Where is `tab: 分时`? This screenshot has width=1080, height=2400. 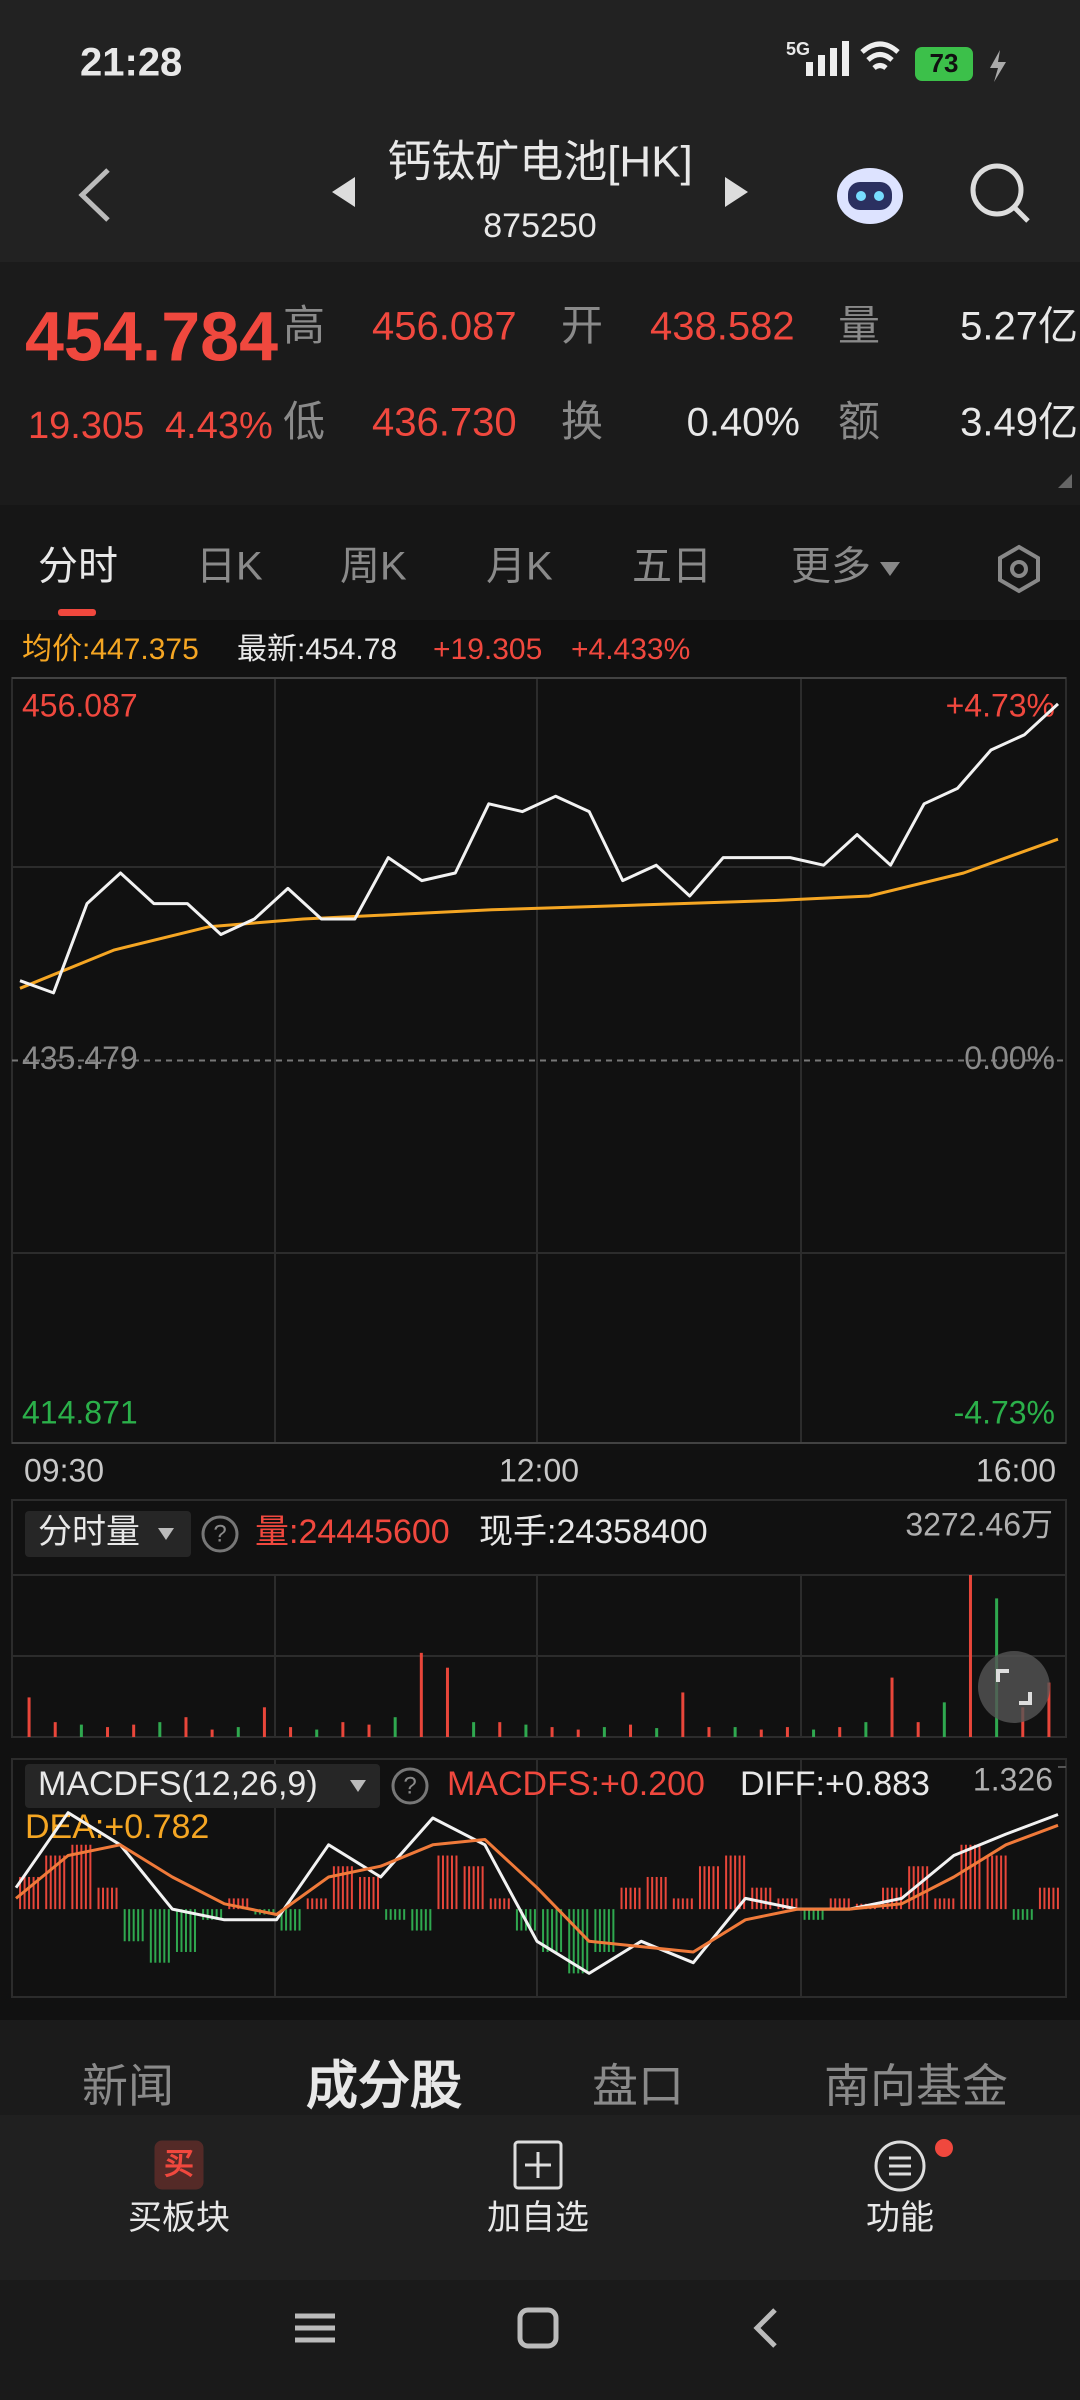 tab: 分时 is located at coordinates (78, 567).